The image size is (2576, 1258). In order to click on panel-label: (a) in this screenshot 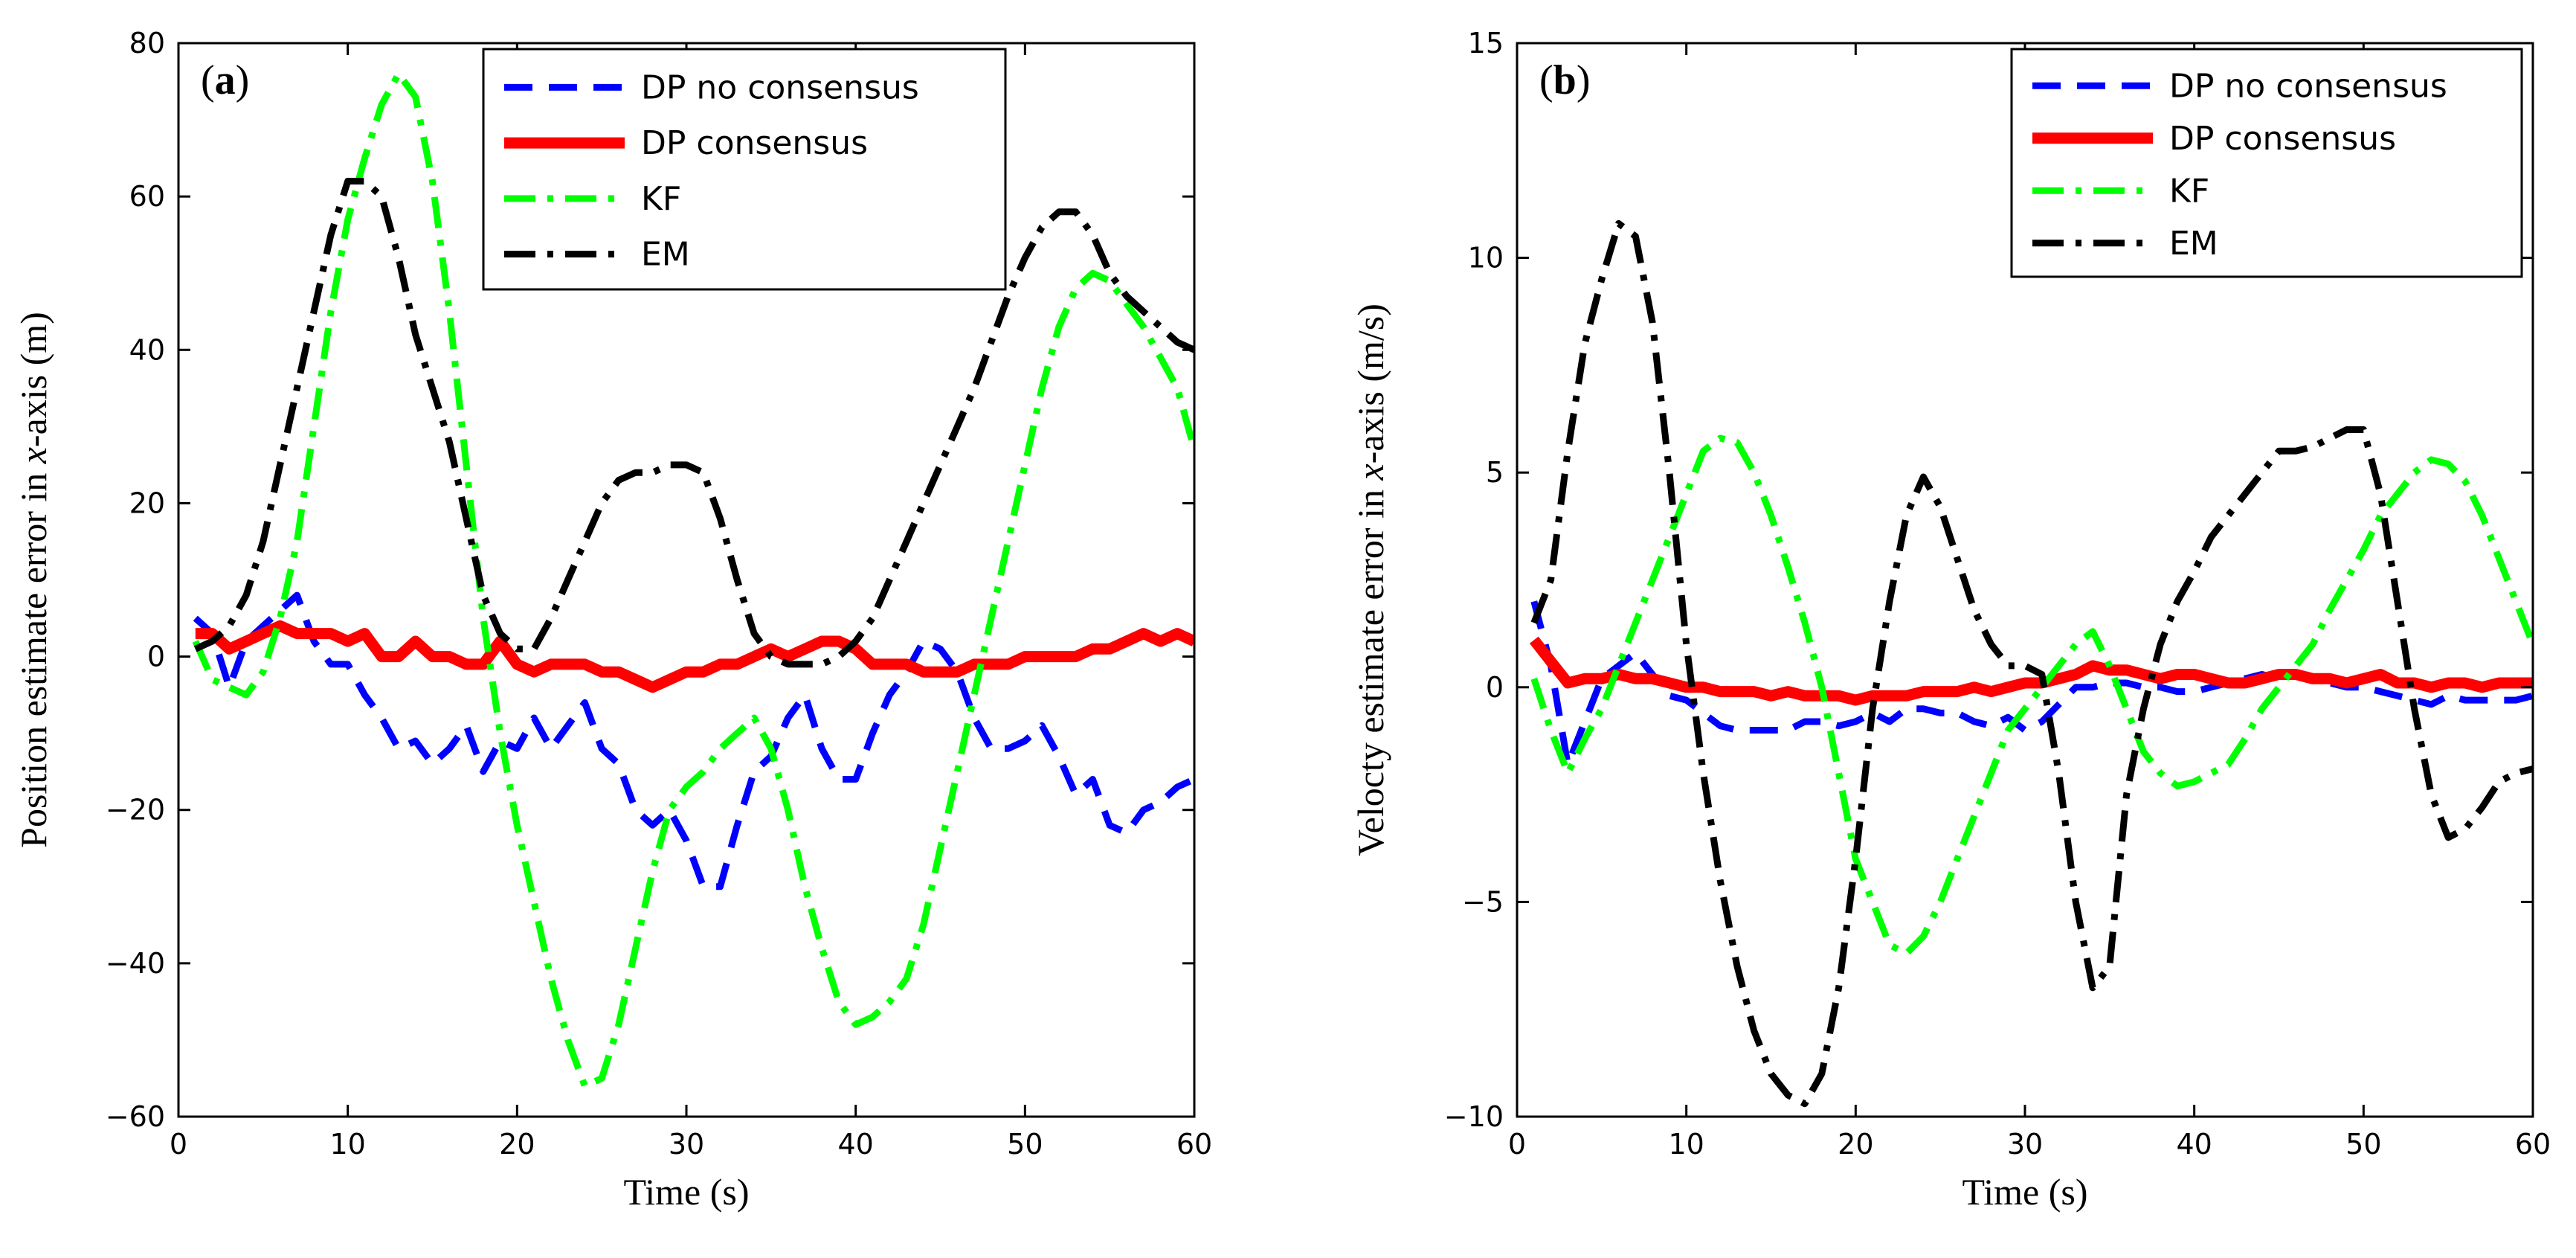, I will do `click(225, 80)`.